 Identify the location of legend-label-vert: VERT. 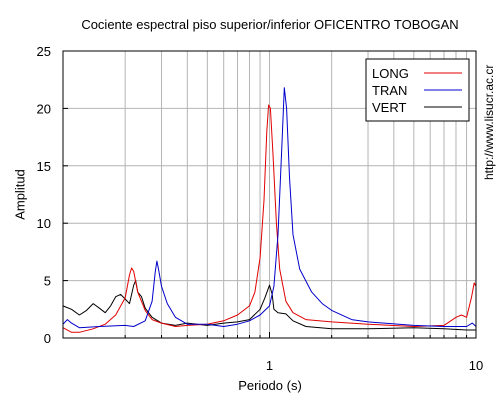
(389, 107).